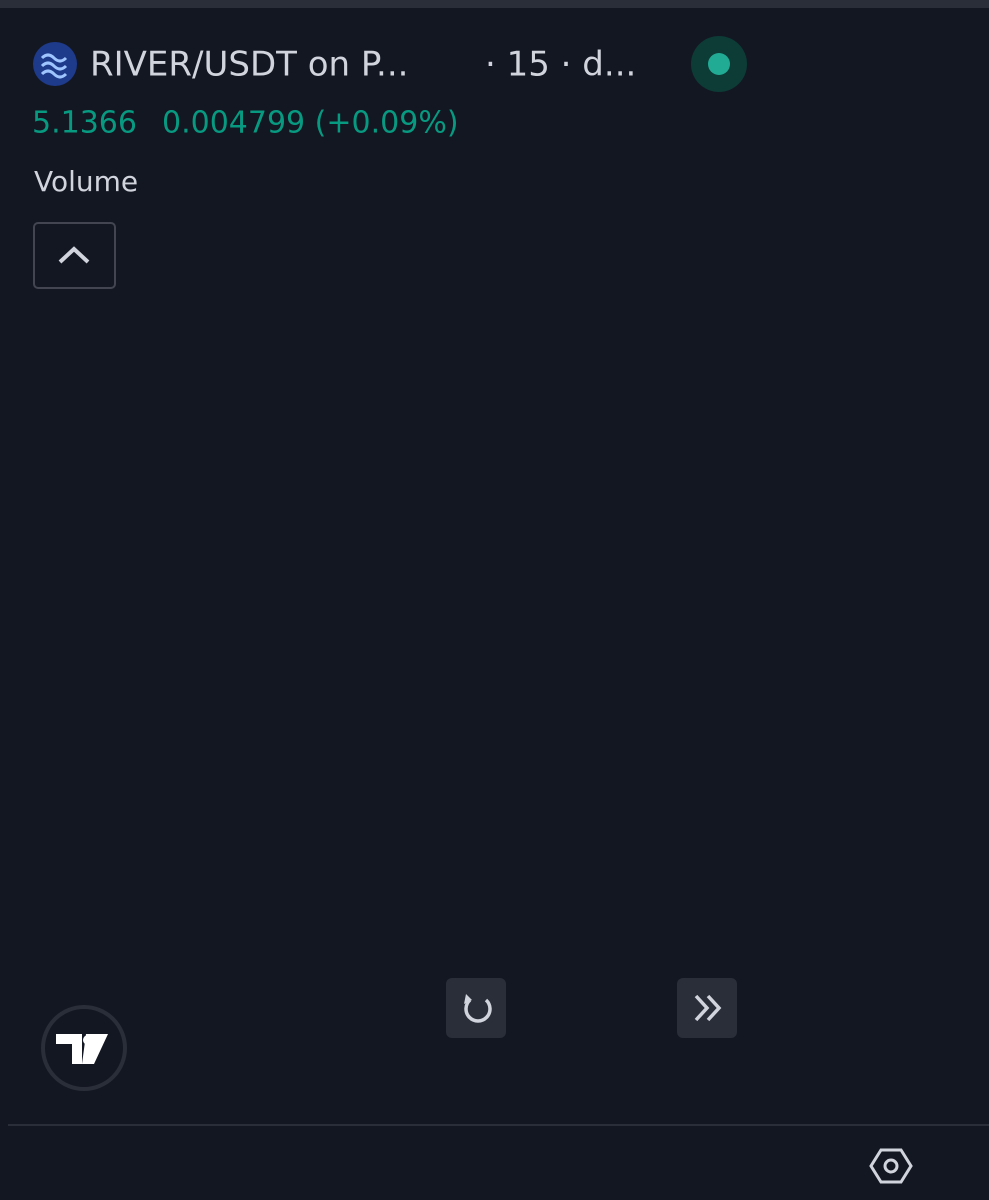  I want to click on tv-logo-dot, so click(88, 1040).